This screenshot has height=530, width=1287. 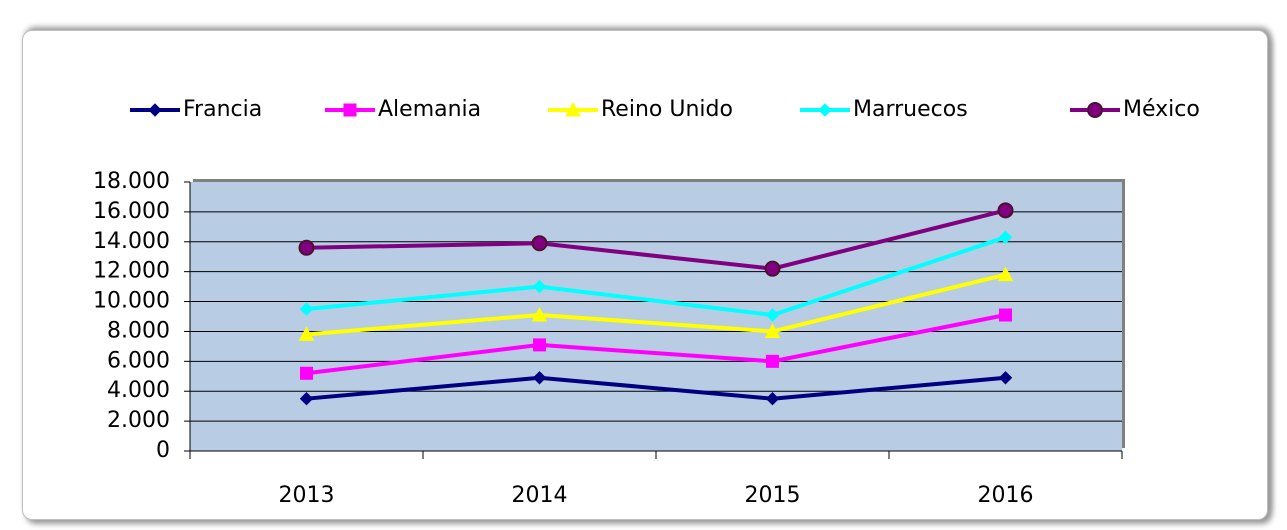 What do you see at coordinates (131, 271) in the screenshot?
I see `y-tick-label: 12.000` at bounding box center [131, 271].